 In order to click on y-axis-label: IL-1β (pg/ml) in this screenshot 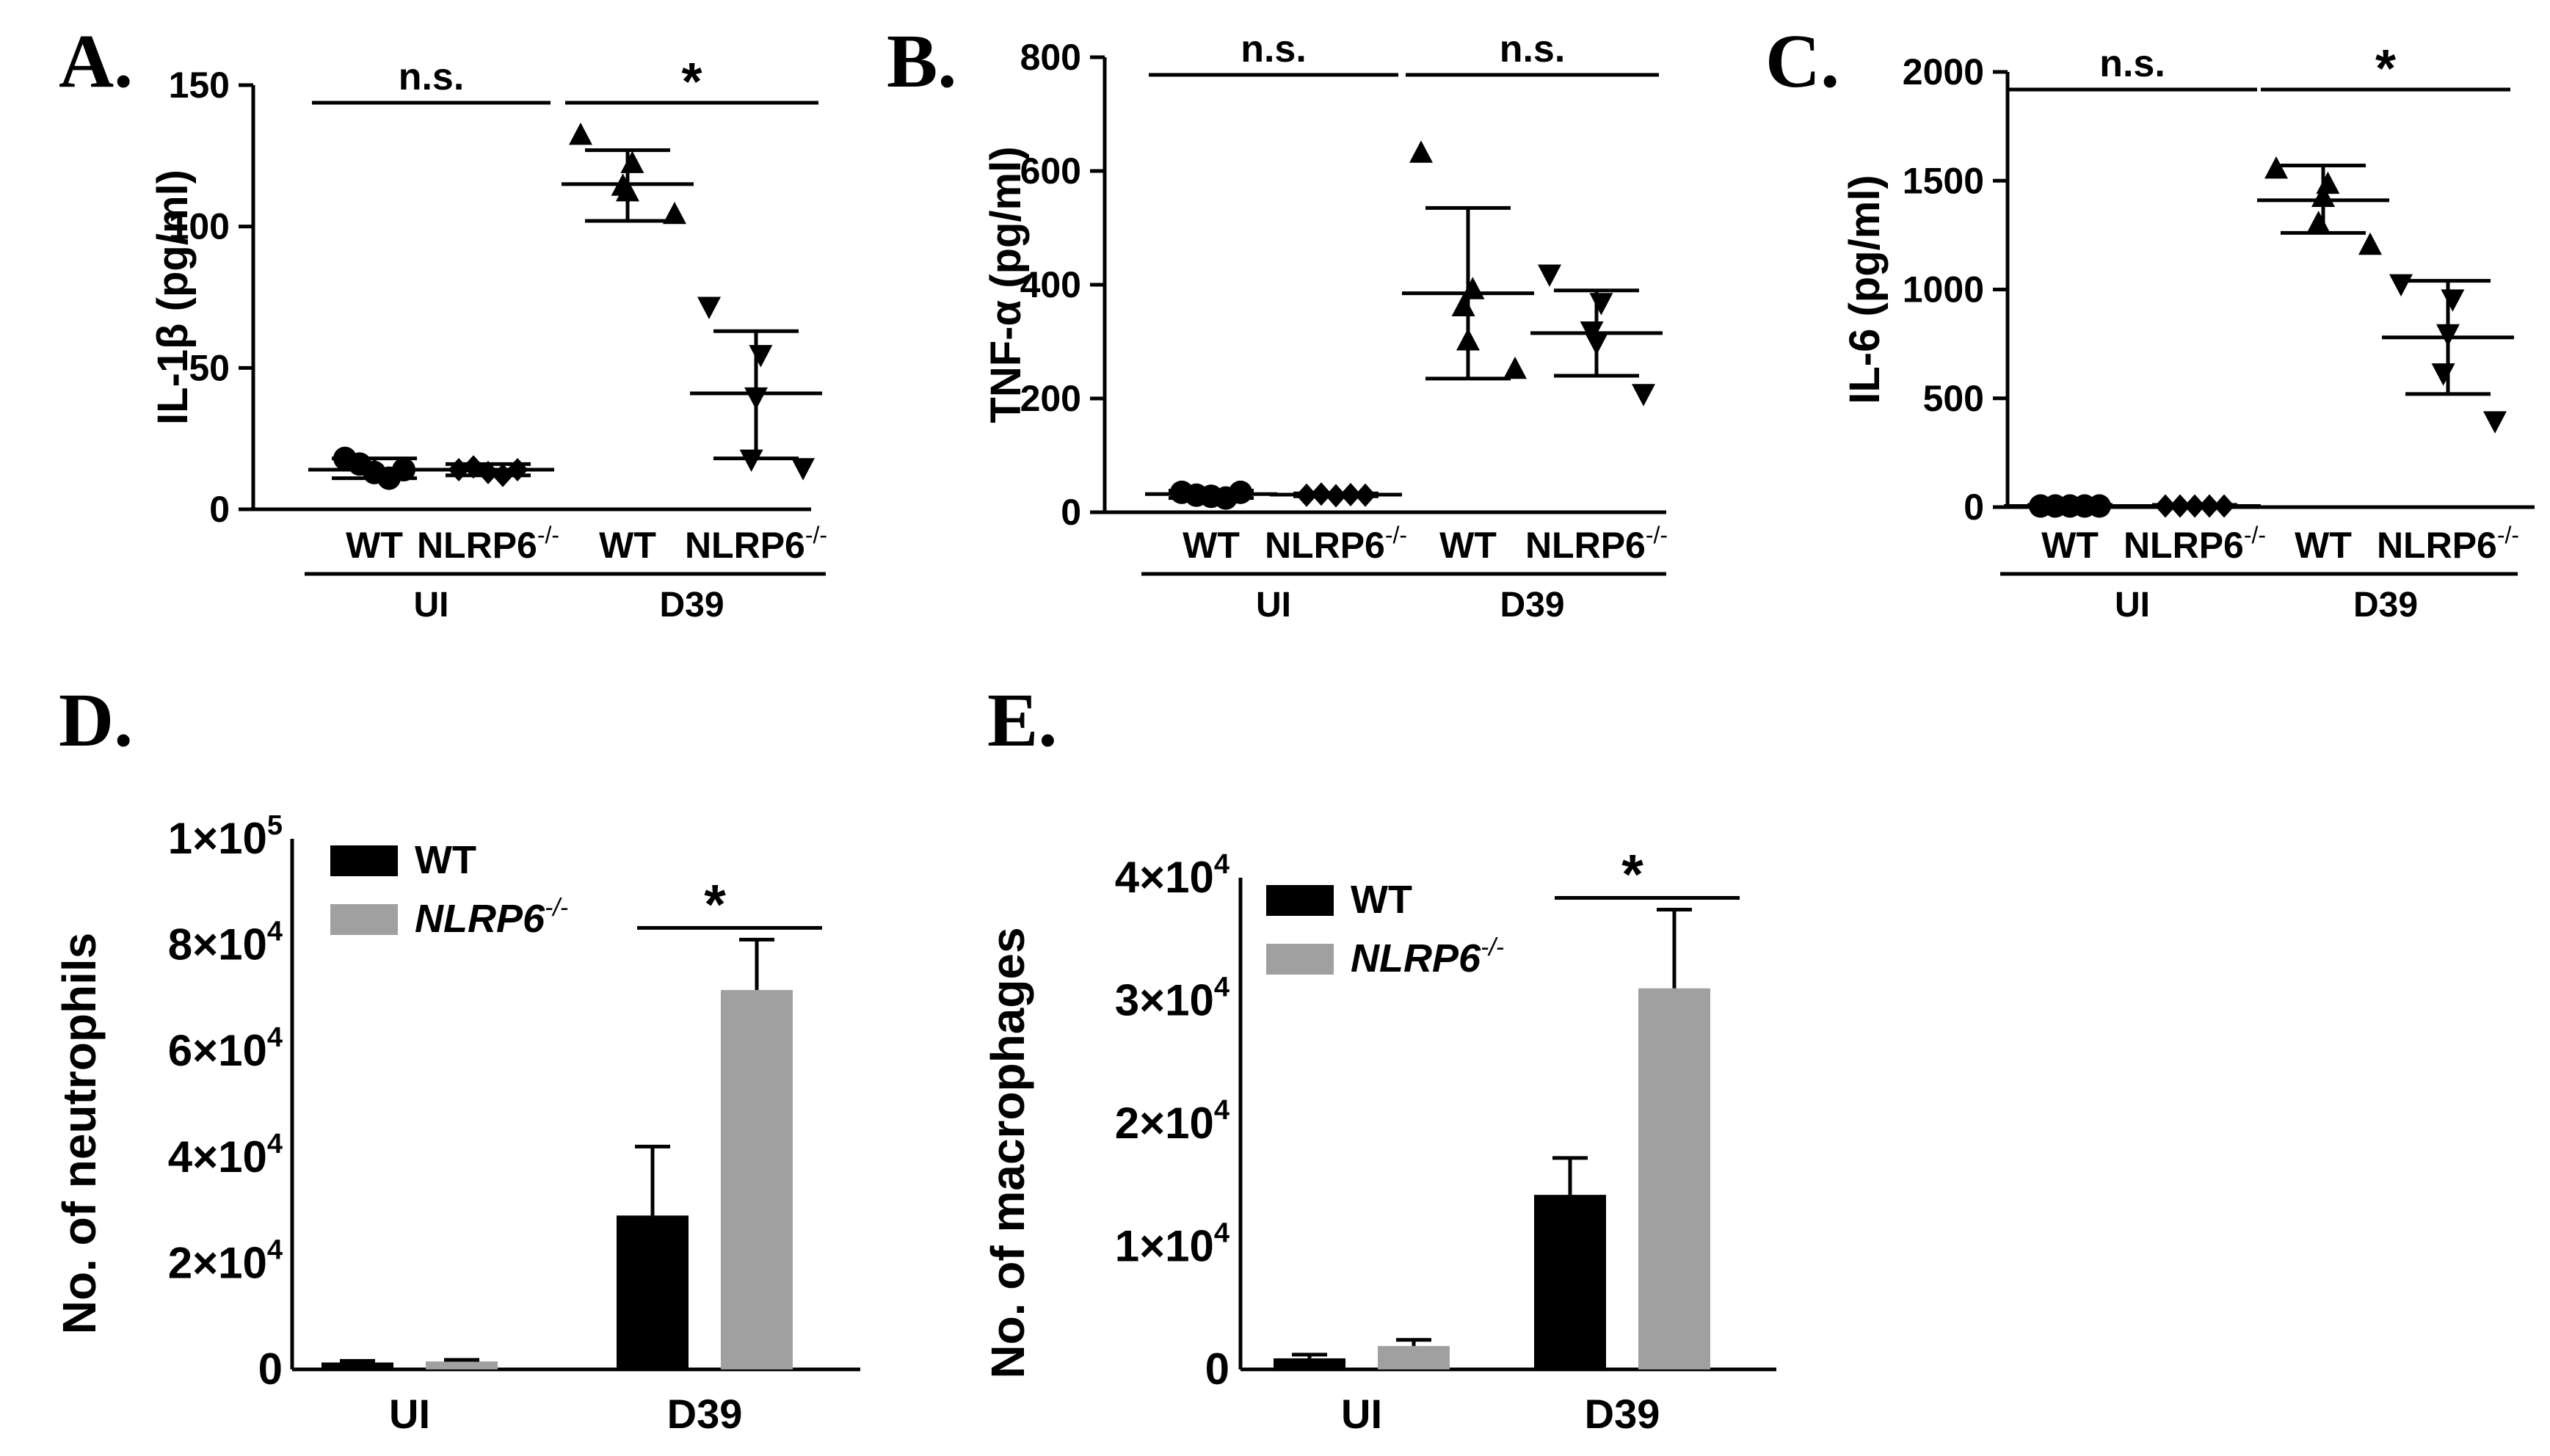, I will do `click(173, 297)`.